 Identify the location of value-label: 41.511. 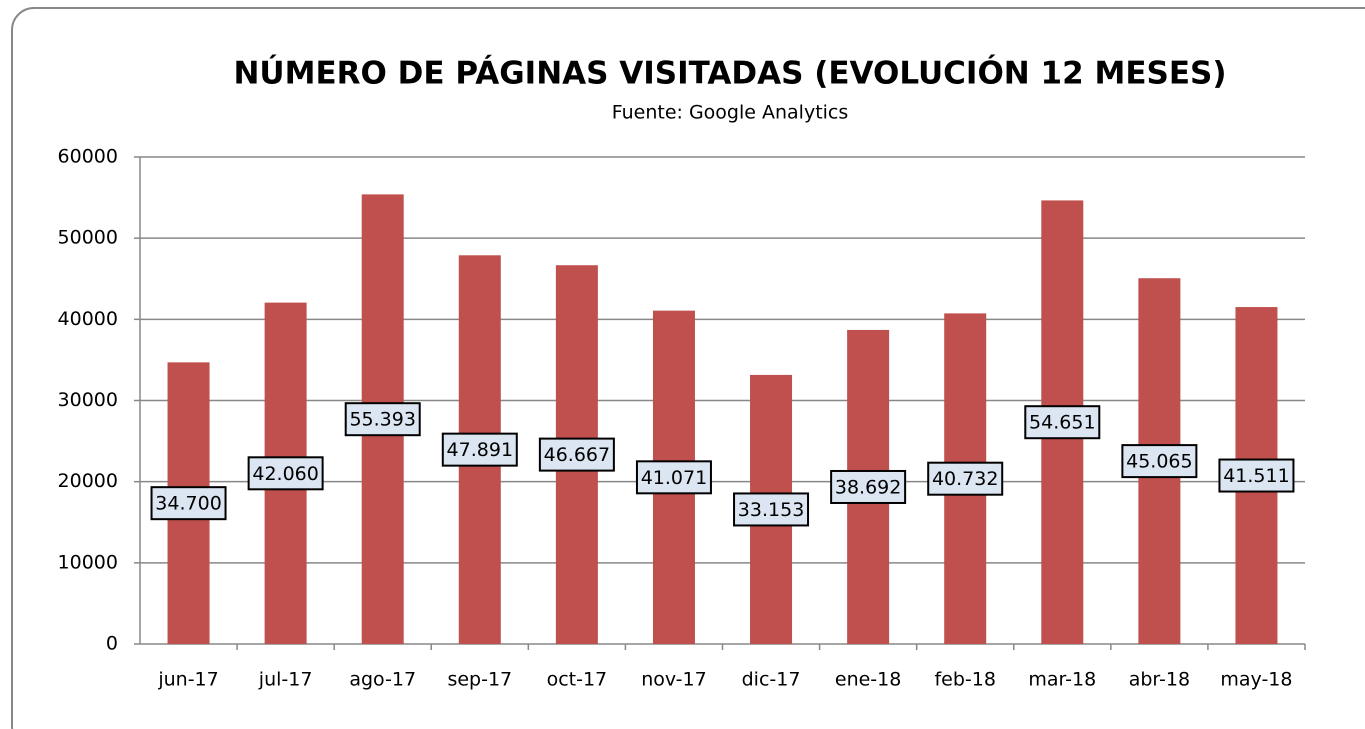
(1256, 476).